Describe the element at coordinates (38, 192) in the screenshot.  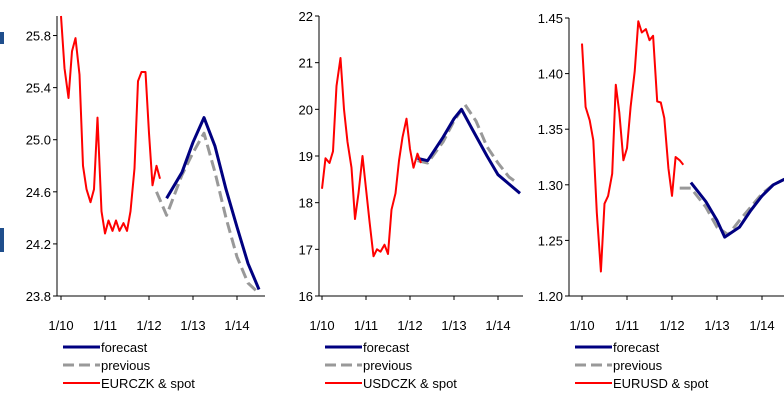
I see `y-tick-label: 24.6` at that location.